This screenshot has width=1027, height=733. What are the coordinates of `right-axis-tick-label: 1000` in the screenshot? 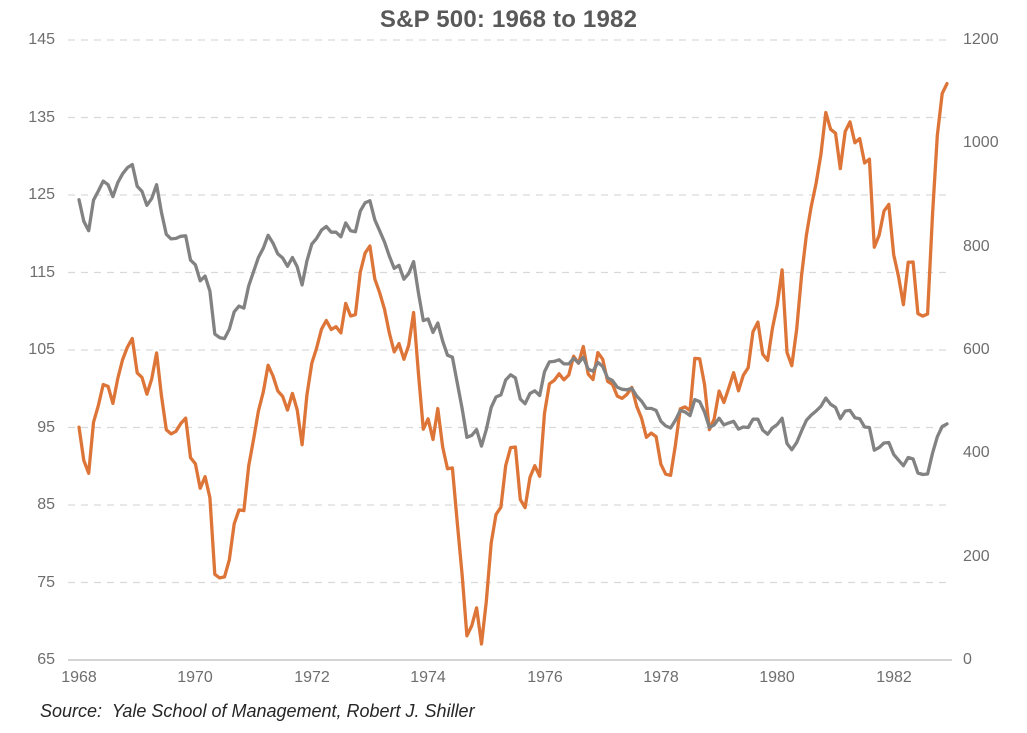 It's located at (981, 142).